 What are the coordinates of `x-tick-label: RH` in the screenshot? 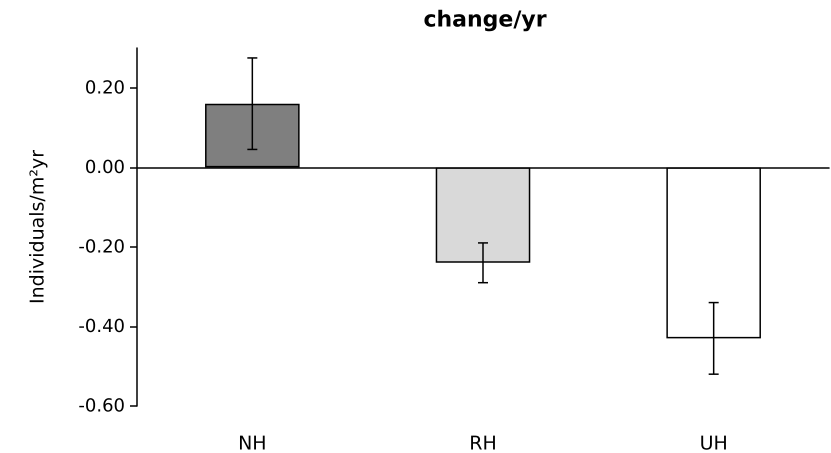 It's located at (483, 442).